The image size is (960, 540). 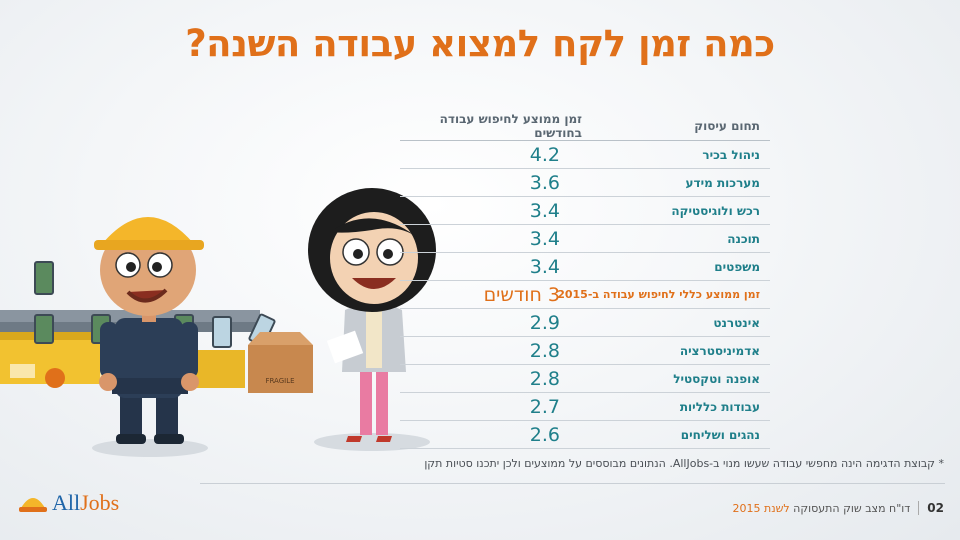 What do you see at coordinates (279, 381) in the screenshot?
I see `fragile-label: FRAGILE` at bounding box center [279, 381].